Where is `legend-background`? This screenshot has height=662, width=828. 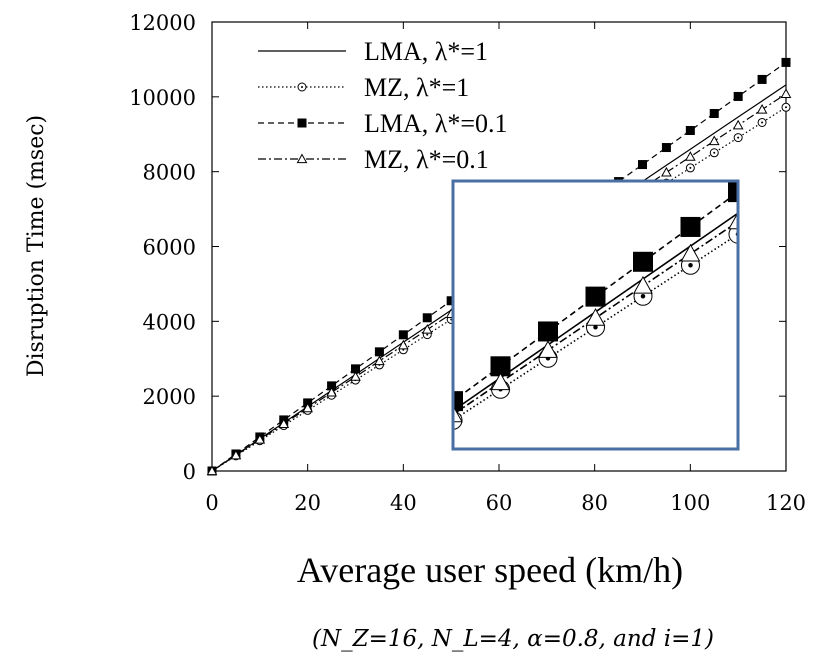 legend-background is located at coordinates (411, 100).